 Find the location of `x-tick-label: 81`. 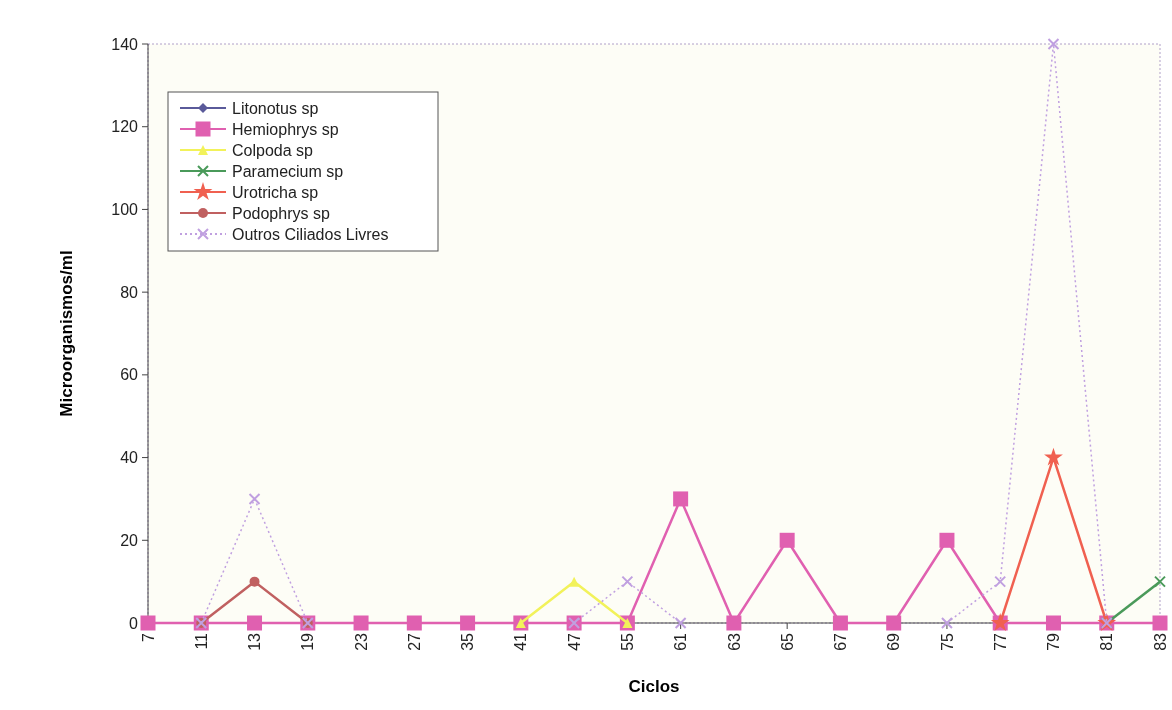

x-tick-label: 81 is located at coordinates (1107, 641).